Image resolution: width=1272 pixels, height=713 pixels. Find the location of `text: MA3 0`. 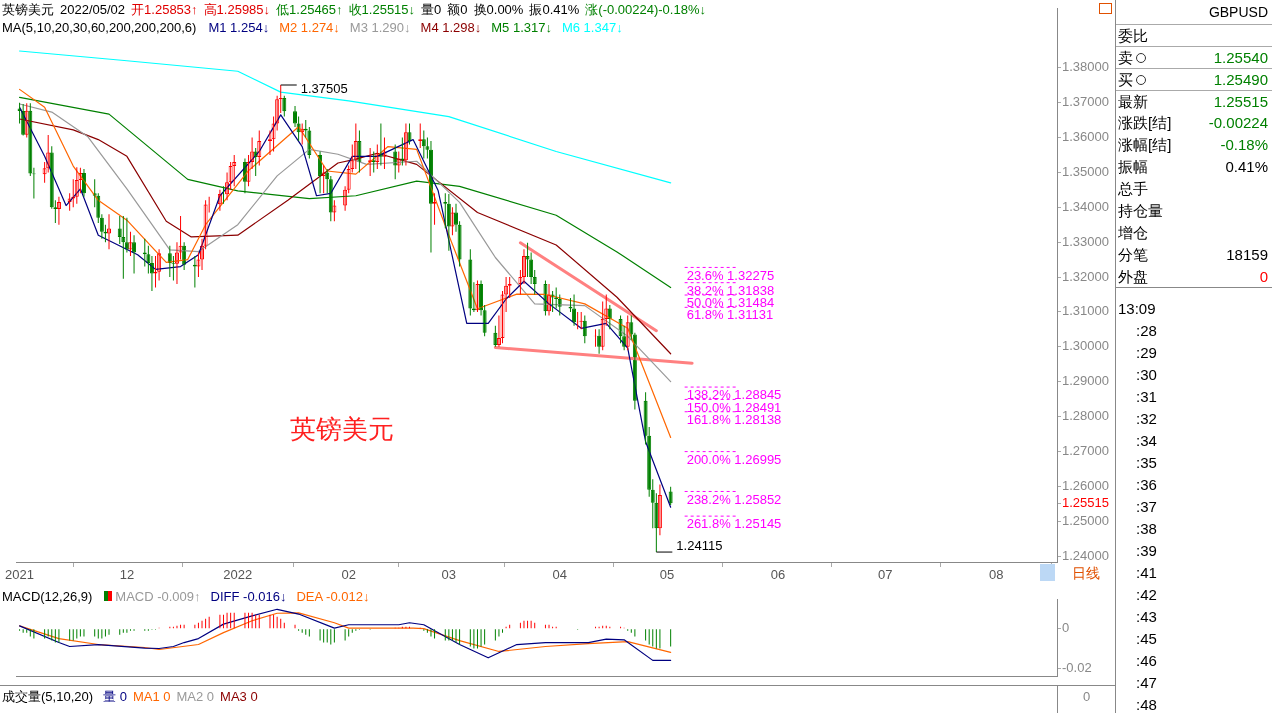

text: MA3 0 is located at coordinates (239, 696).